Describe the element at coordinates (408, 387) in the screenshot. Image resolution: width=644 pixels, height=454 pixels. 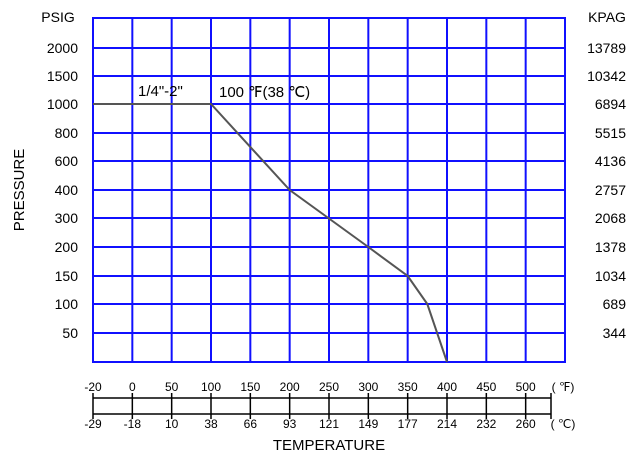
I see `x-tick-label-f: 350` at that location.